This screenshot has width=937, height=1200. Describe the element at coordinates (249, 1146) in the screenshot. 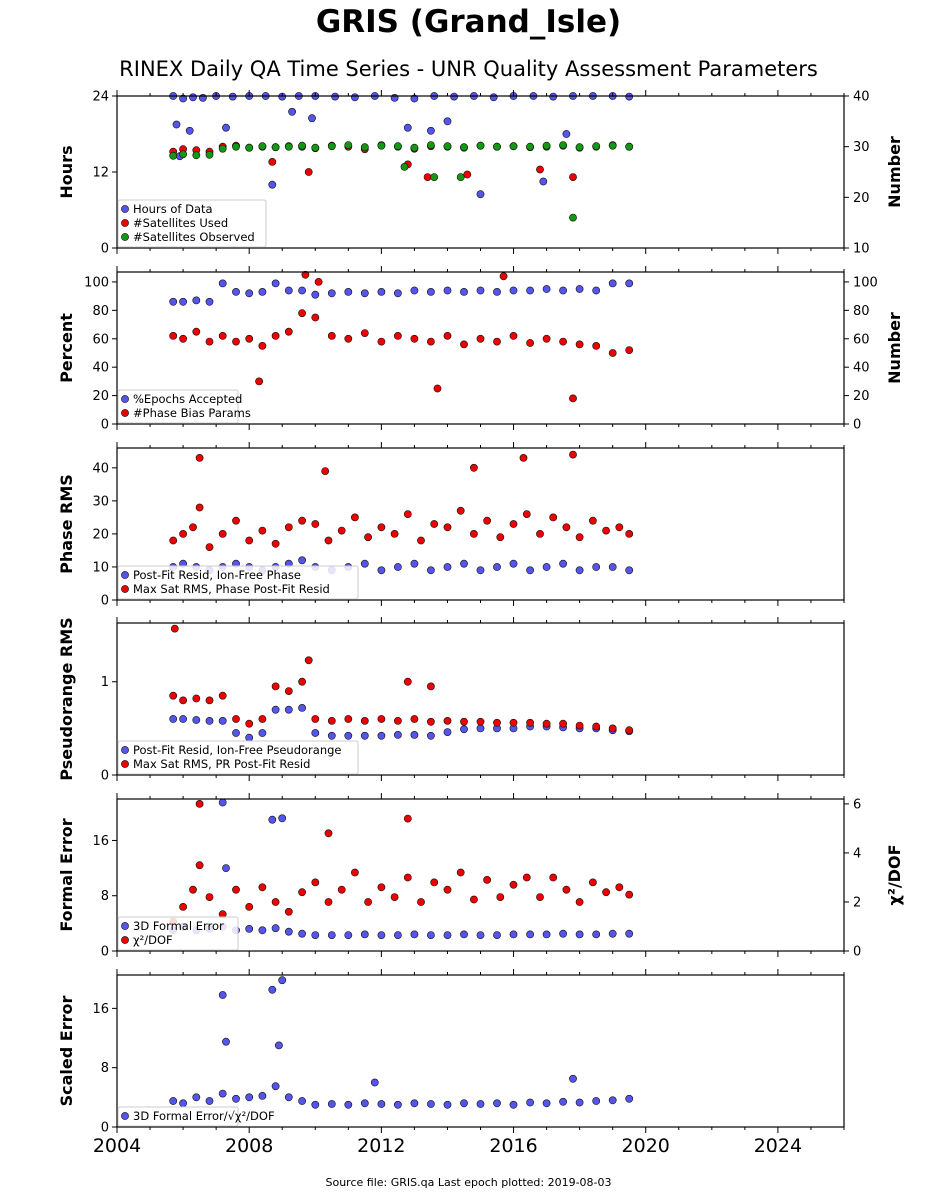

I see `x-tick-label: 2008` at that location.